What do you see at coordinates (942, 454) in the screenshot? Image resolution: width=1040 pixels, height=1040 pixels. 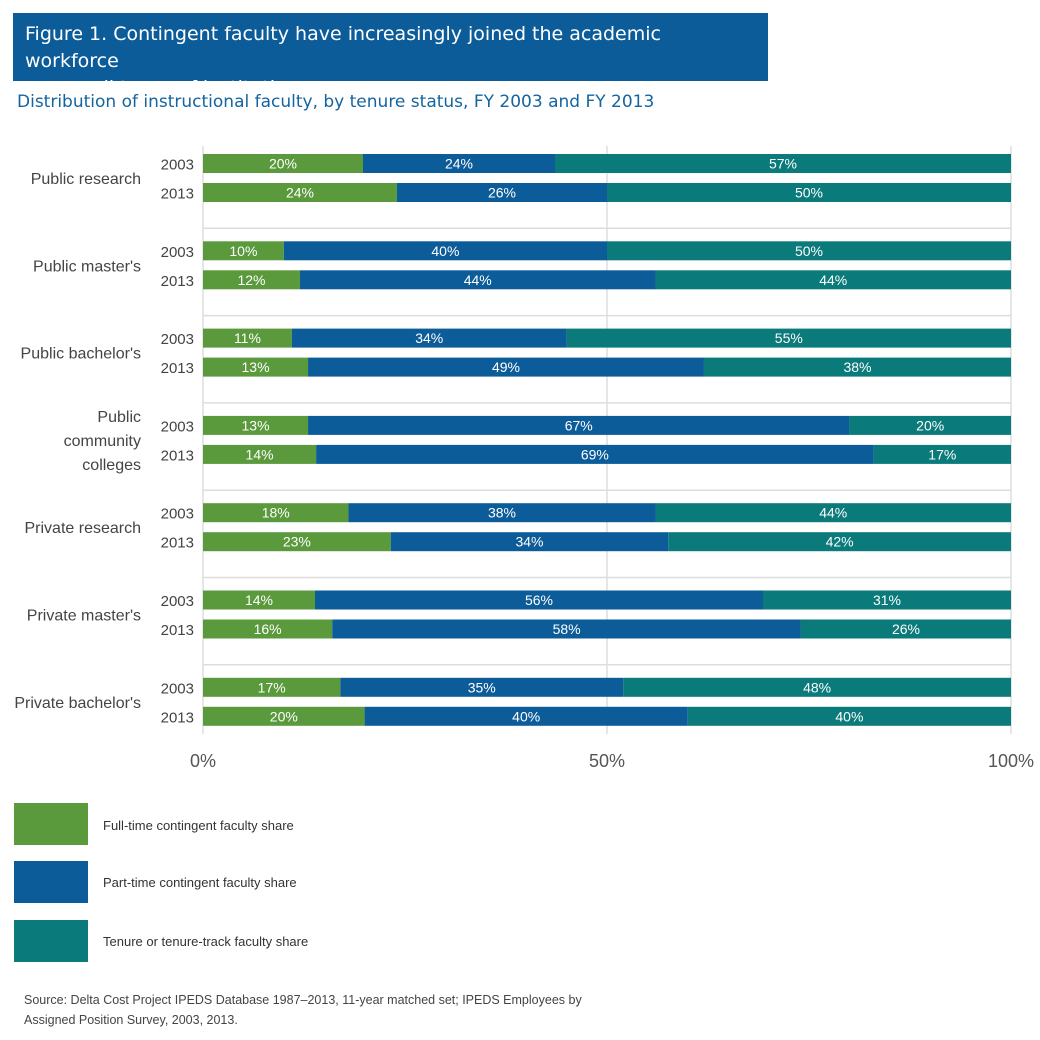 I see `data-label-tenure: 17%` at bounding box center [942, 454].